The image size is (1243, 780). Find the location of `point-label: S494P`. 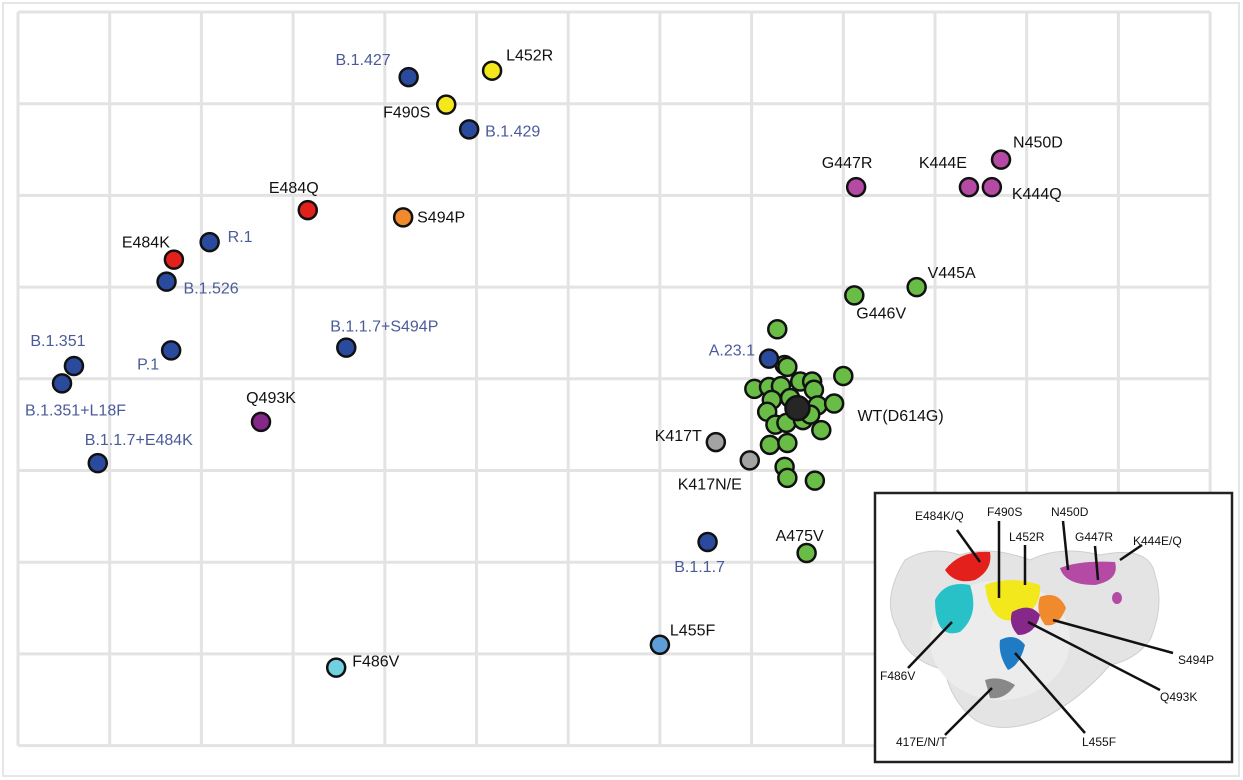

point-label: S494P is located at coordinates (441, 217).